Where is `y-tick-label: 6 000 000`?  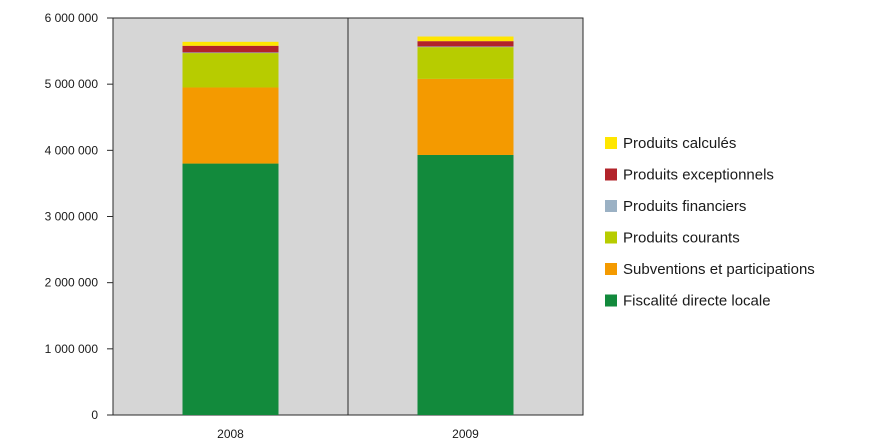
y-tick-label: 6 000 000 is located at coordinates (72, 18).